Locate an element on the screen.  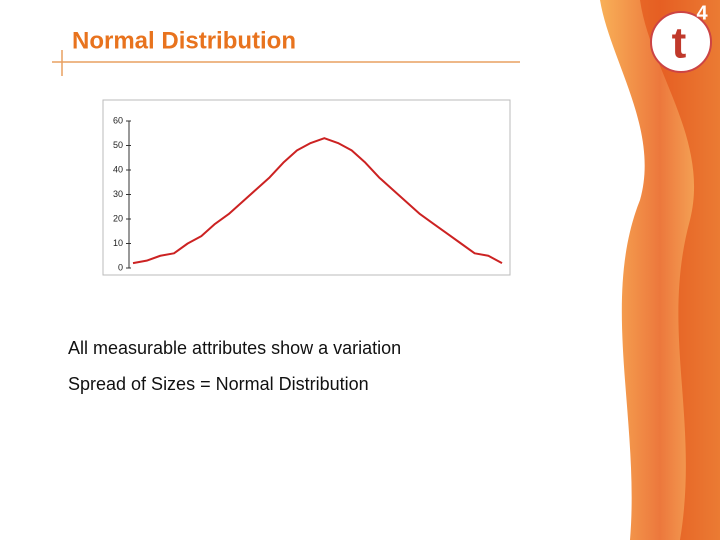
y-tick-label: 40 is located at coordinates (118, 169).